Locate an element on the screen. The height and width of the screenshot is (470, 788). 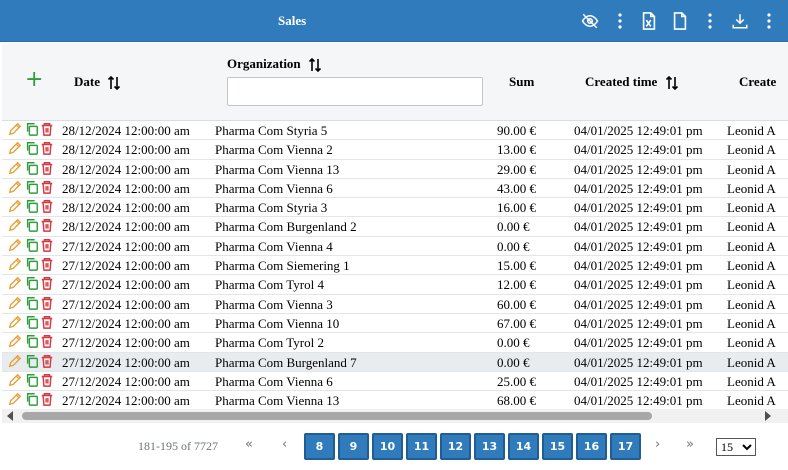
page-button: 13 is located at coordinates (489, 446).